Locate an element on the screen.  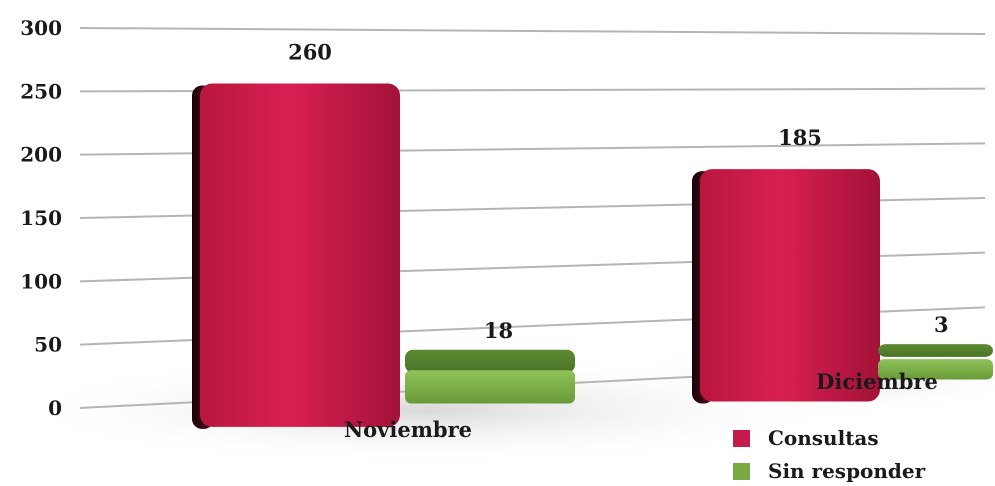
y-tick-label: 200 is located at coordinates (41, 155).